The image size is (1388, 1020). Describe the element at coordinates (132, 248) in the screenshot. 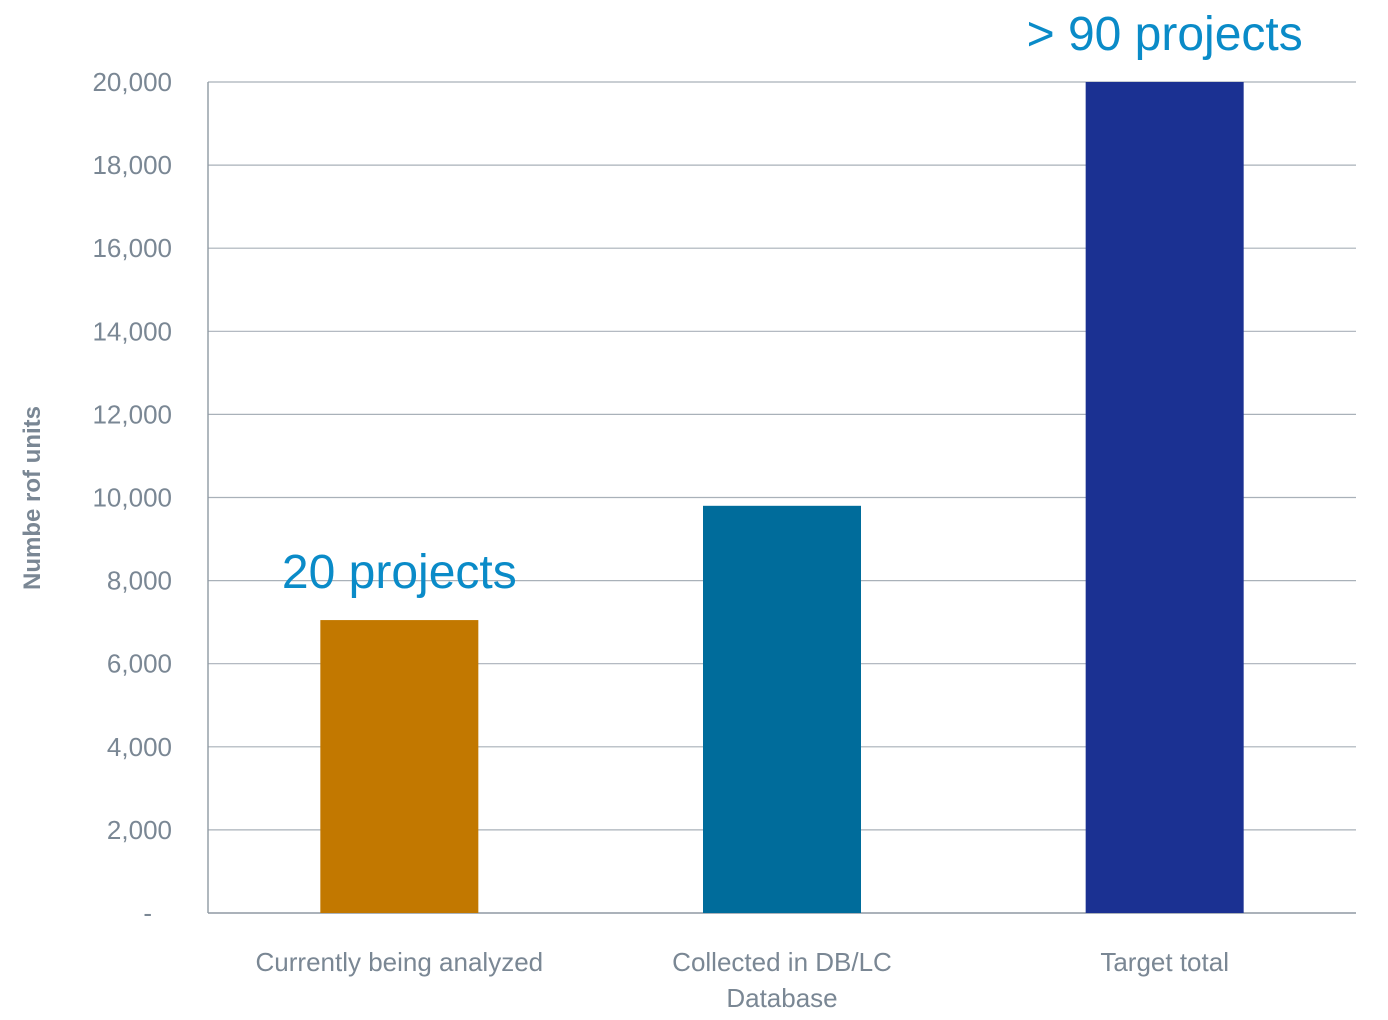

I see `y-tick-label: 16,000` at that location.